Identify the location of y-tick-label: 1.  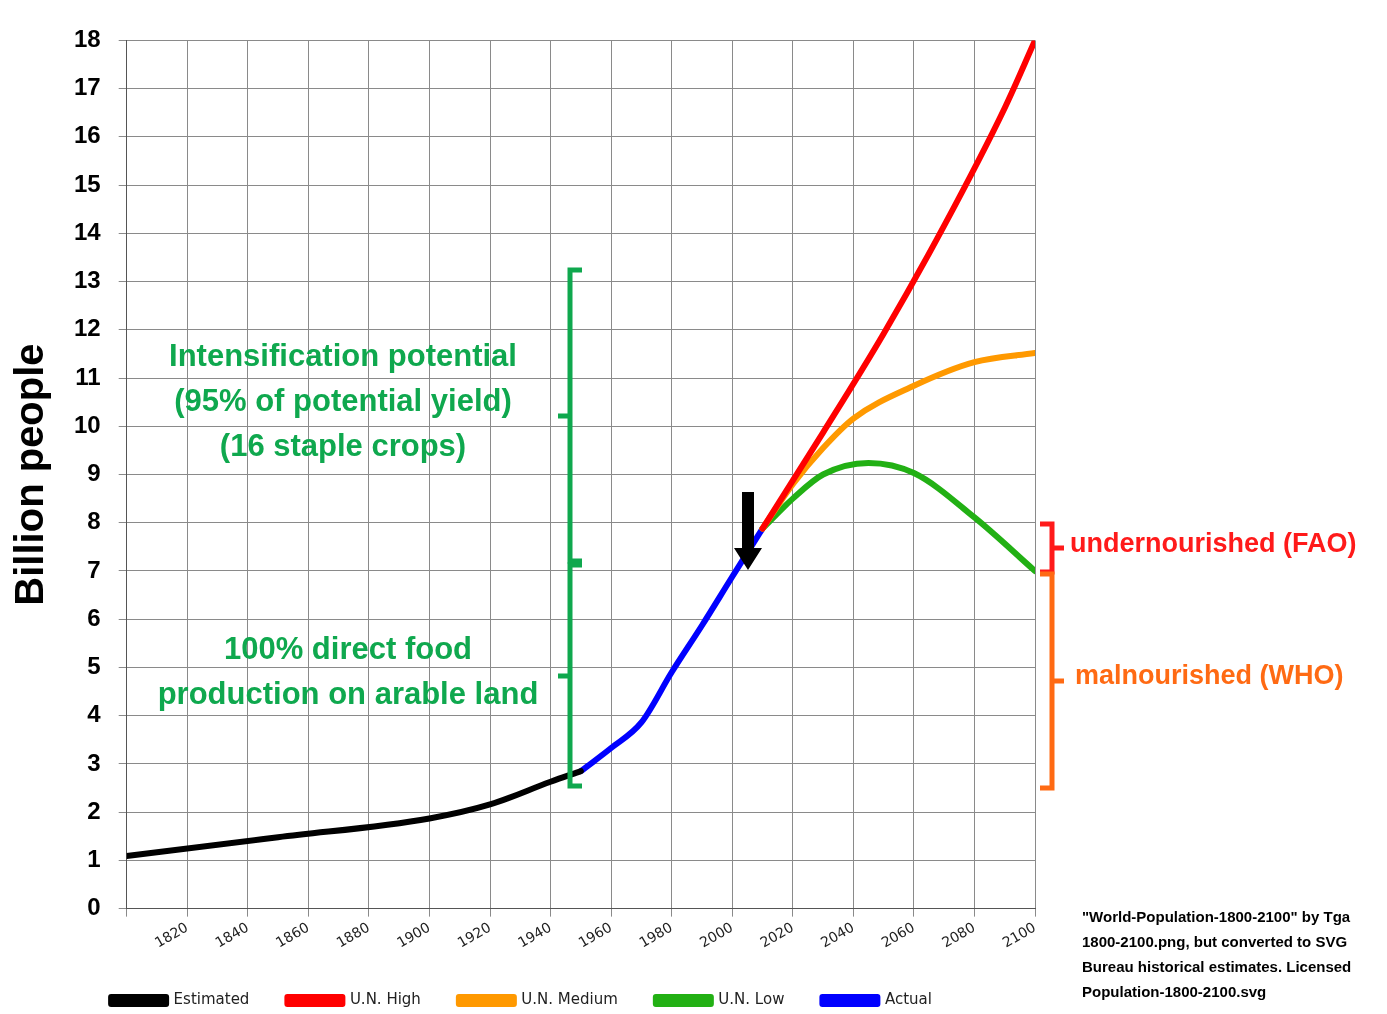
(94, 859).